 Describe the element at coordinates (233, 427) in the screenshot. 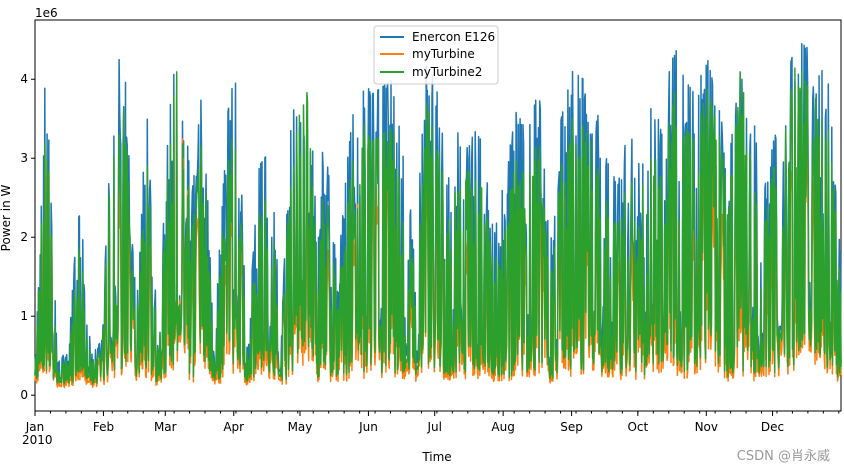

I see `x-tick-label: Apr` at that location.